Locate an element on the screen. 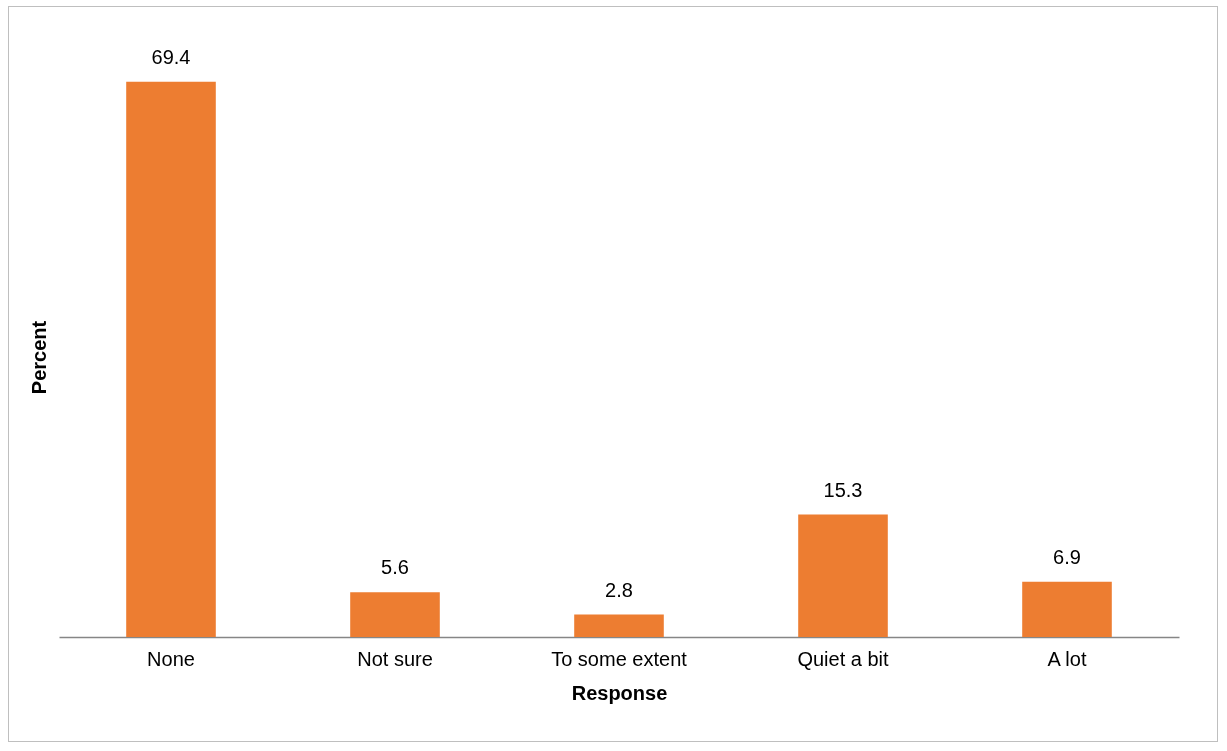 Image resolution: width=1227 pixels, height=751 pixels. x-tick-label: To some extent is located at coordinates (619, 658).